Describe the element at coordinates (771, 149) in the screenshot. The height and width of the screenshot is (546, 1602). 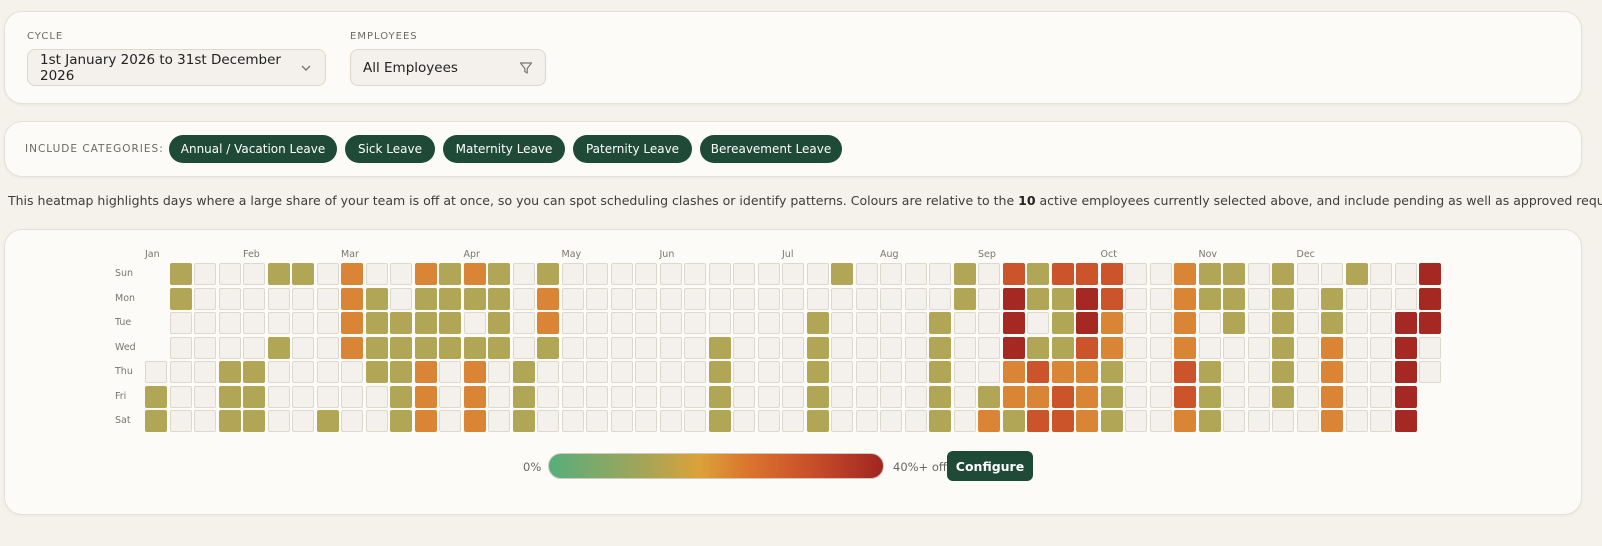
I see `category-bereavement-leave: Bereavement Leave` at that location.